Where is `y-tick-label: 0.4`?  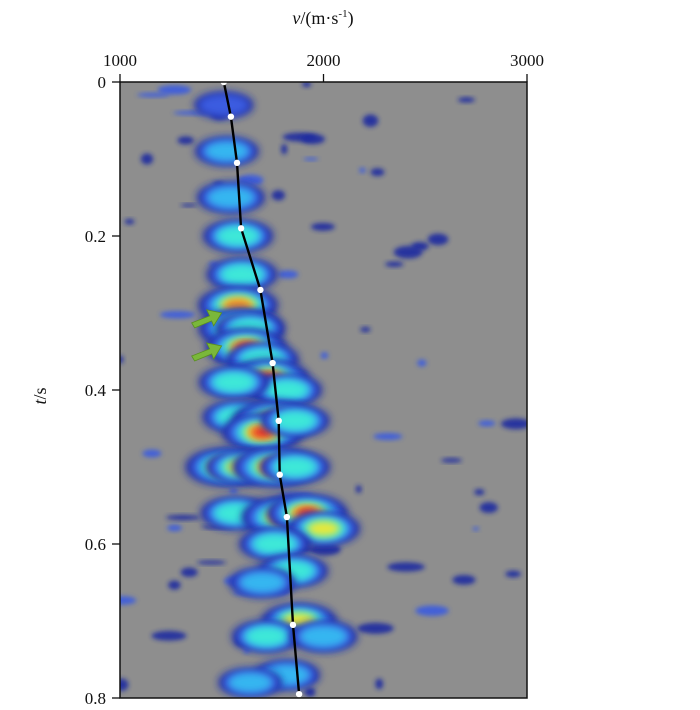 y-tick-label: 0.4 is located at coordinates (96, 390).